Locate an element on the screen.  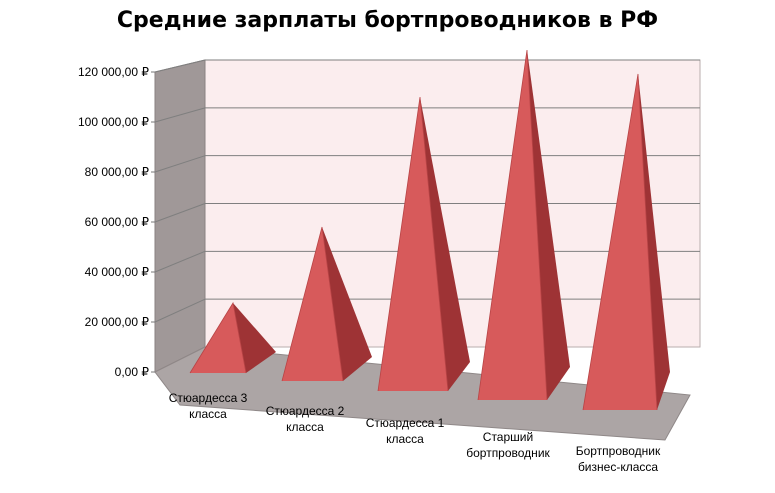
category-label: Стюардесса 1 класса is located at coordinates (405, 431).